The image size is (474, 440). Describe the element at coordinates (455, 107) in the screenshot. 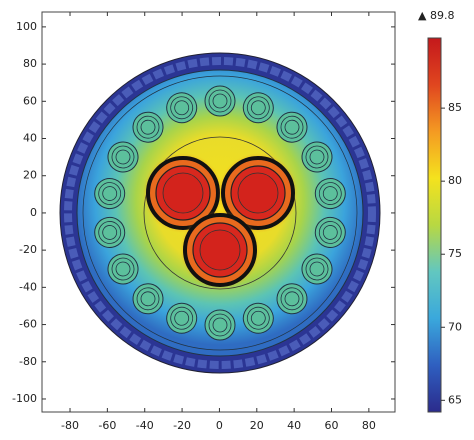

I see `colorbar-tick-label: 85` at that location.